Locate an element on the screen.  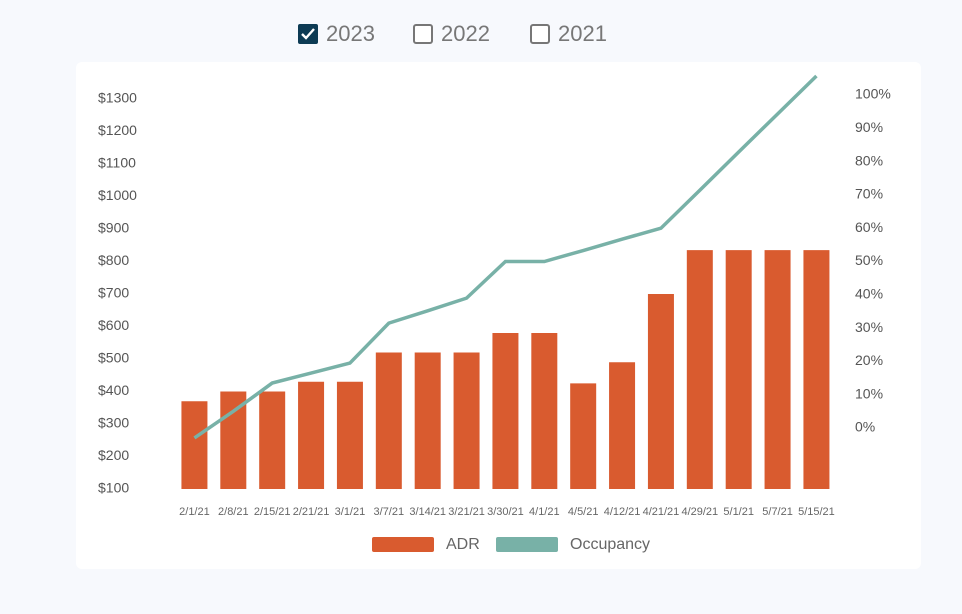
y2-tick-label: 20% is located at coordinates (869, 360).